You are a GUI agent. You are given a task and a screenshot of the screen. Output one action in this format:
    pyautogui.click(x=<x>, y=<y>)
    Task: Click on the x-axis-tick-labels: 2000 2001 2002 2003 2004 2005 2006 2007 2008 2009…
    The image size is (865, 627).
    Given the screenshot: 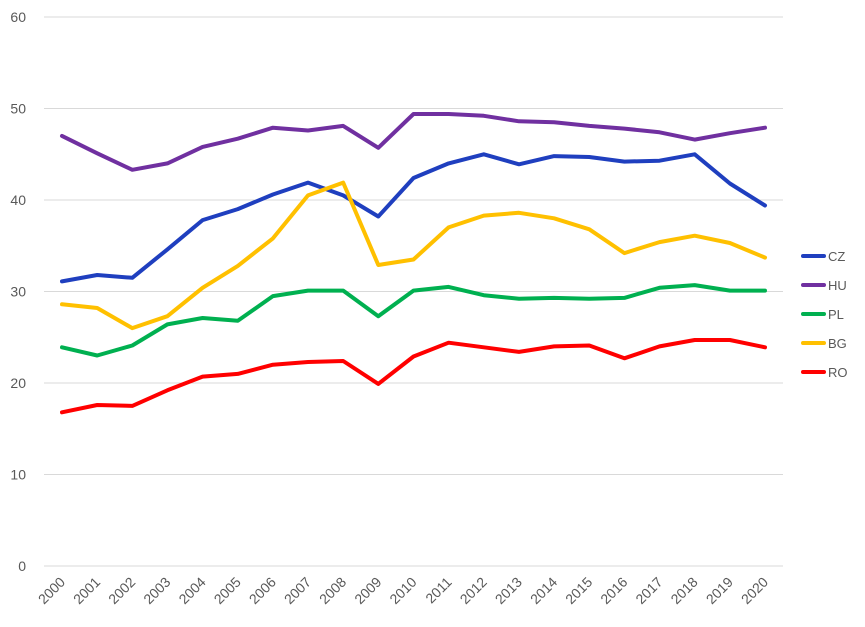 What is the action you would take?
    pyautogui.click(x=403, y=590)
    